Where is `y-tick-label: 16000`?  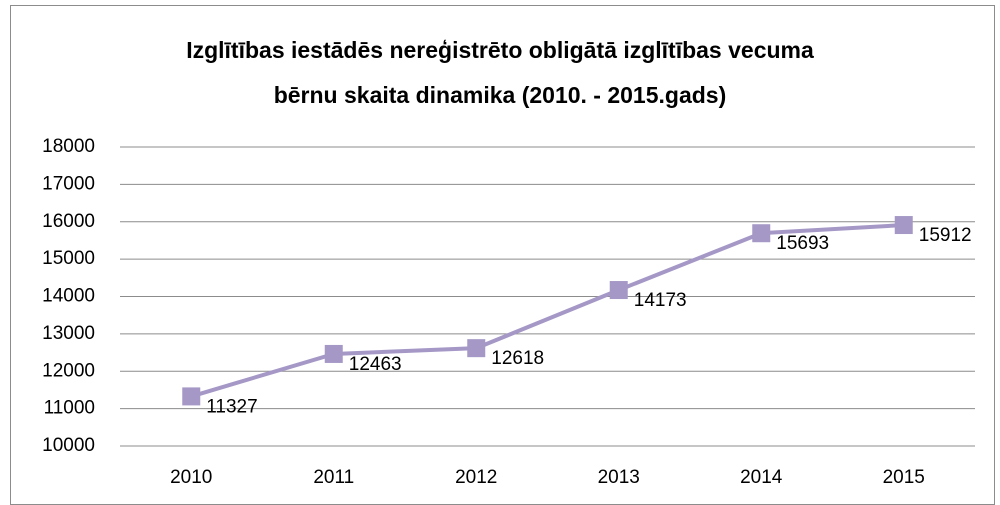 y-tick-label: 16000 is located at coordinates (68, 221).